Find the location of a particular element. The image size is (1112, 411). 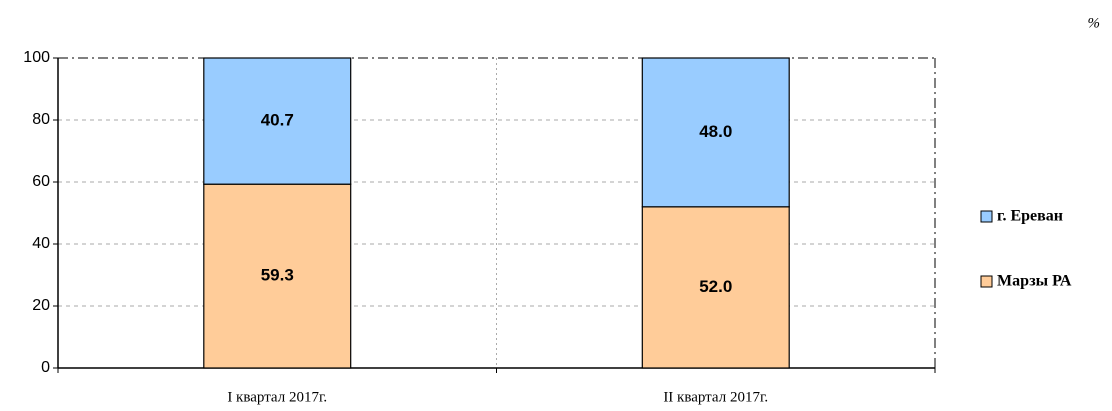

data-label: 59.3 is located at coordinates (277, 275).